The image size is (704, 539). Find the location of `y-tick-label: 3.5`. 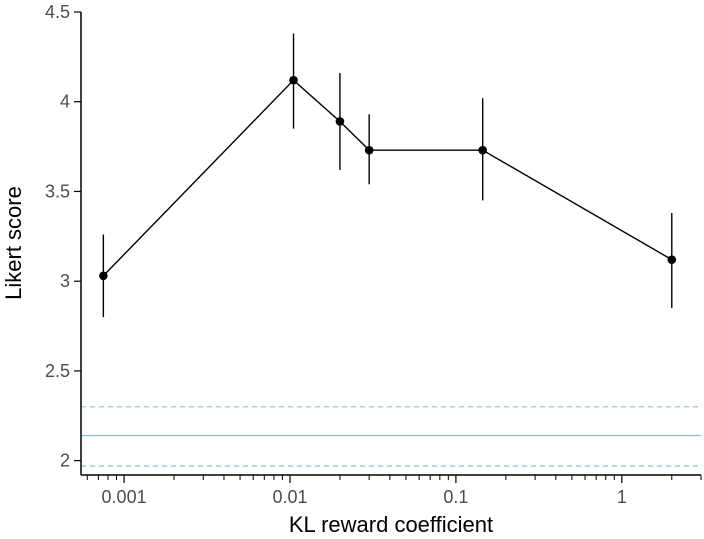

y-tick-label: 3.5 is located at coordinates (57, 191).